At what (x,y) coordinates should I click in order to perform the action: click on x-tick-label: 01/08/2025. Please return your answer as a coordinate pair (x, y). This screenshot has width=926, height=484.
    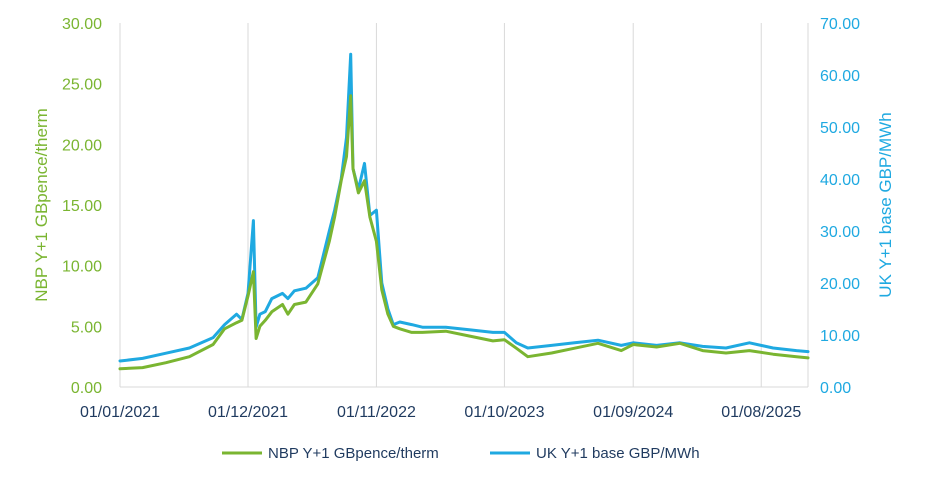
    Looking at the image, I should click on (761, 412).